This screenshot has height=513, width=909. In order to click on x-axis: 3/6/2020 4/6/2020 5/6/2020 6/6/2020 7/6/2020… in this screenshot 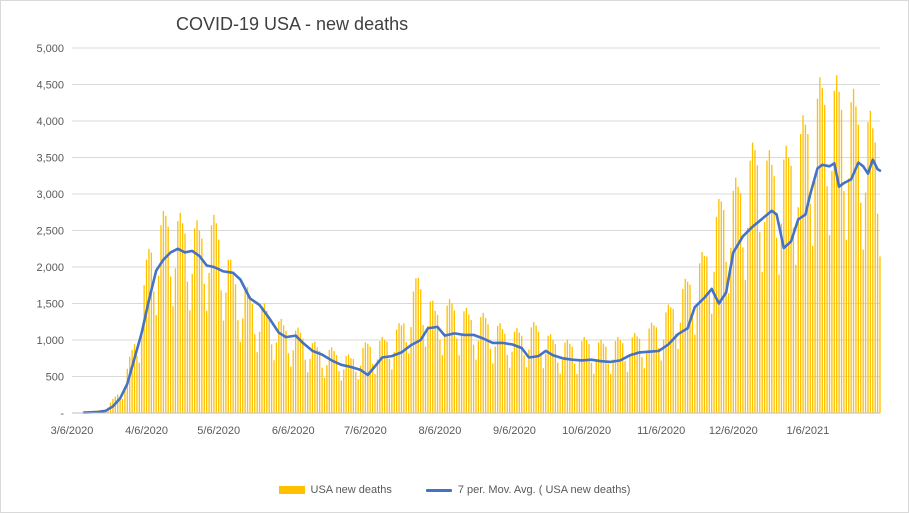, I will do `click(465, 424)`.